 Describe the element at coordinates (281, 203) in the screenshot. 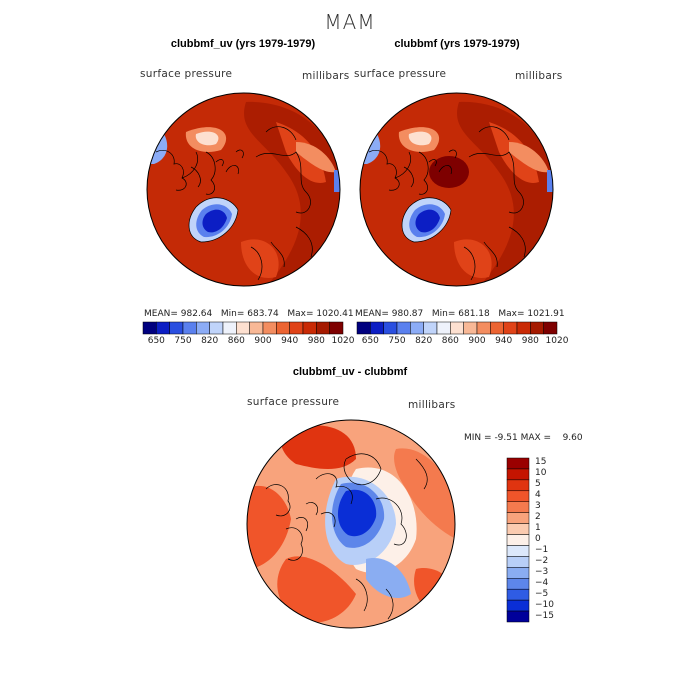

I see `panel1-coastline-eurasia` at that location.